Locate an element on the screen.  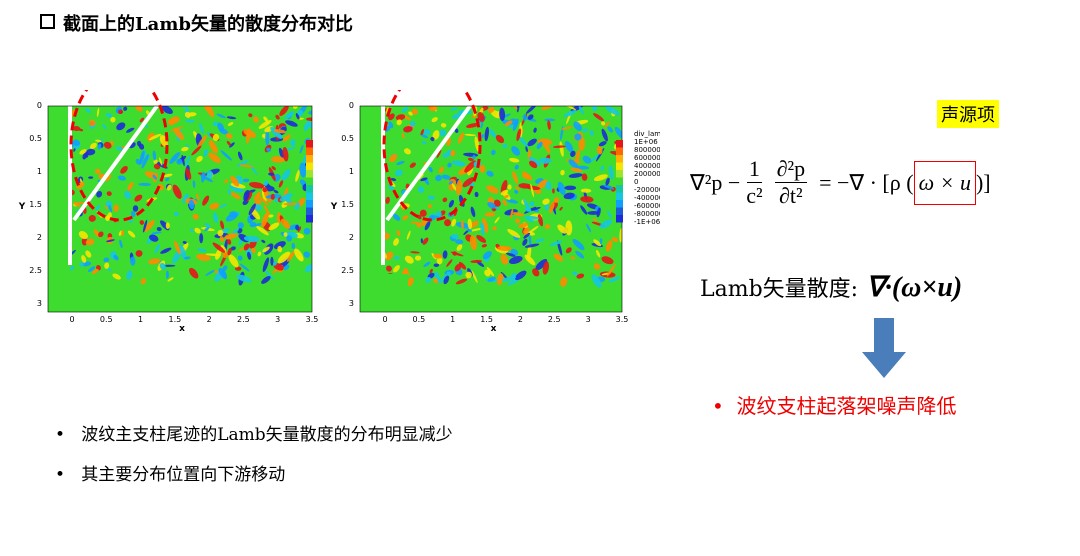
x-tick-label: 3.5 is located at coordinates (622, 319).